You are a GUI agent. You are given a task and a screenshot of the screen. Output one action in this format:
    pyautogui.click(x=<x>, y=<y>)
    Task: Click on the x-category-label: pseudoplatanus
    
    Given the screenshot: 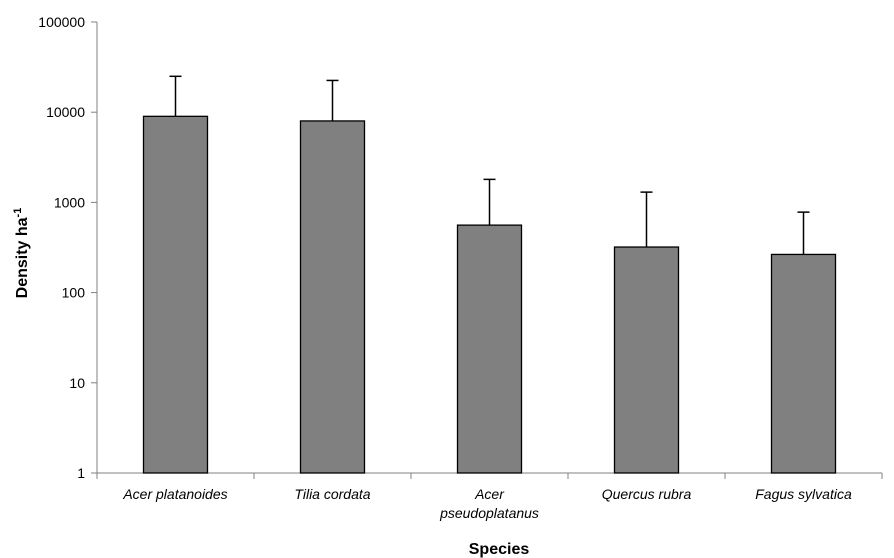 What is the action you would take?
    pyautogui.click(x=489, y=513)
    